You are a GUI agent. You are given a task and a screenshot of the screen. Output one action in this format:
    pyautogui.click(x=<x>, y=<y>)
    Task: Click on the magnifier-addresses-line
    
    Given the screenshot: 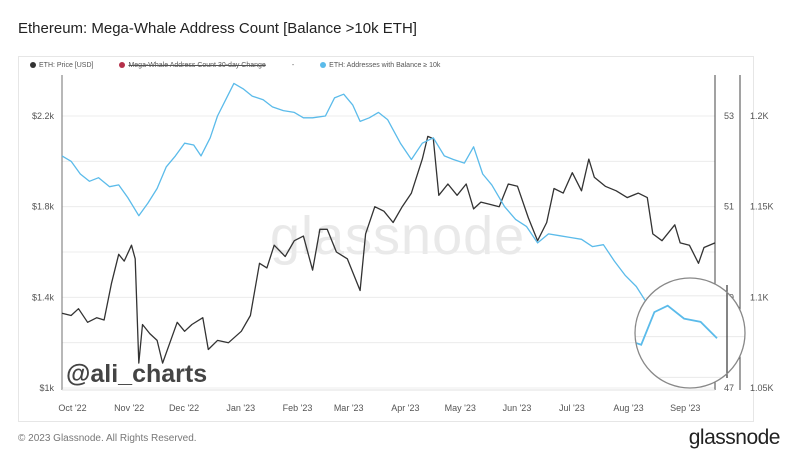 What is the action you would take?
    pyautogui.click(x=676, y=312)
    